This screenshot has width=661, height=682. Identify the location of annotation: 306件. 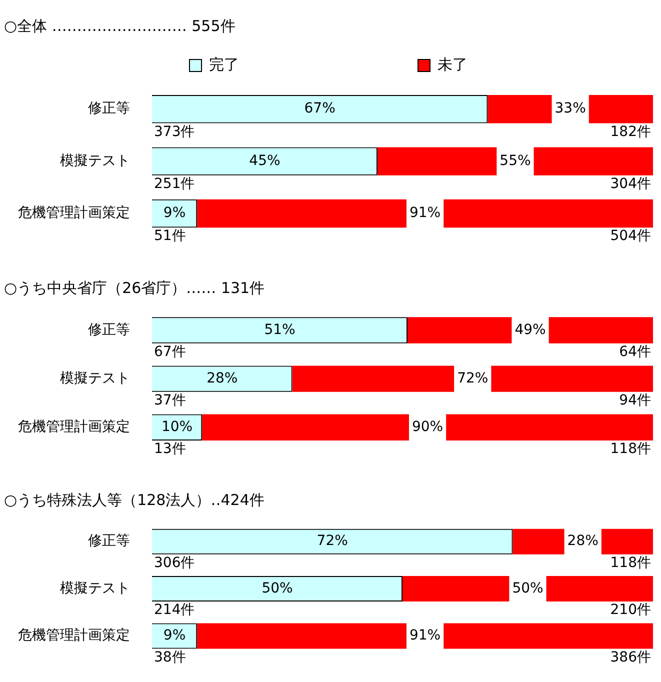
(174, 562).